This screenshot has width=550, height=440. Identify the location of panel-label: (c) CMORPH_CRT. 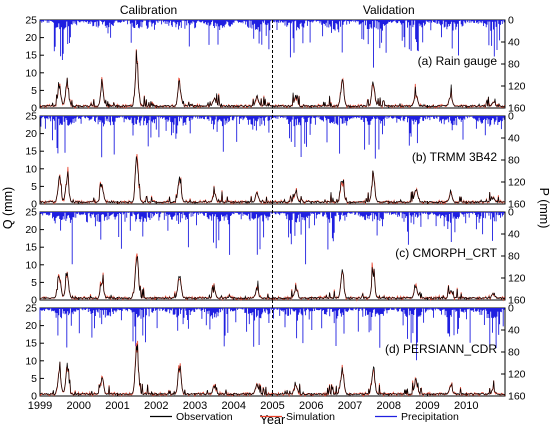
(446, 253).